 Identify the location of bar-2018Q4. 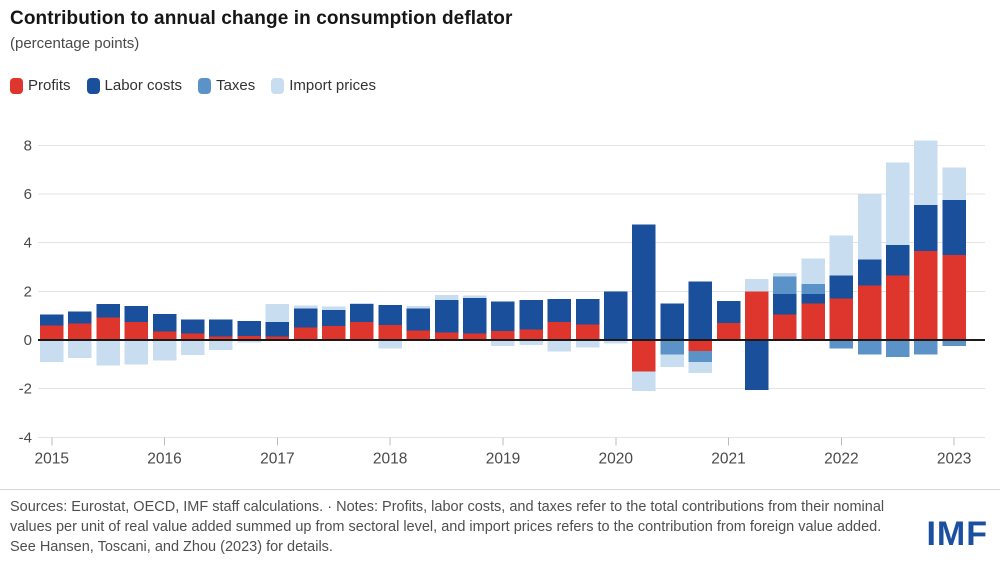
(475, 317).